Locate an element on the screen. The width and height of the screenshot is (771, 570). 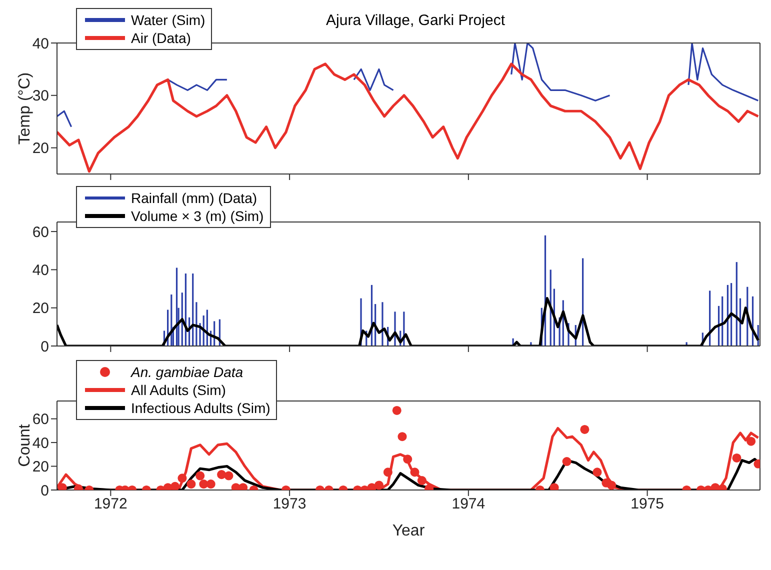
x-tick-label: 1975 is located at coordinates (647, 504).